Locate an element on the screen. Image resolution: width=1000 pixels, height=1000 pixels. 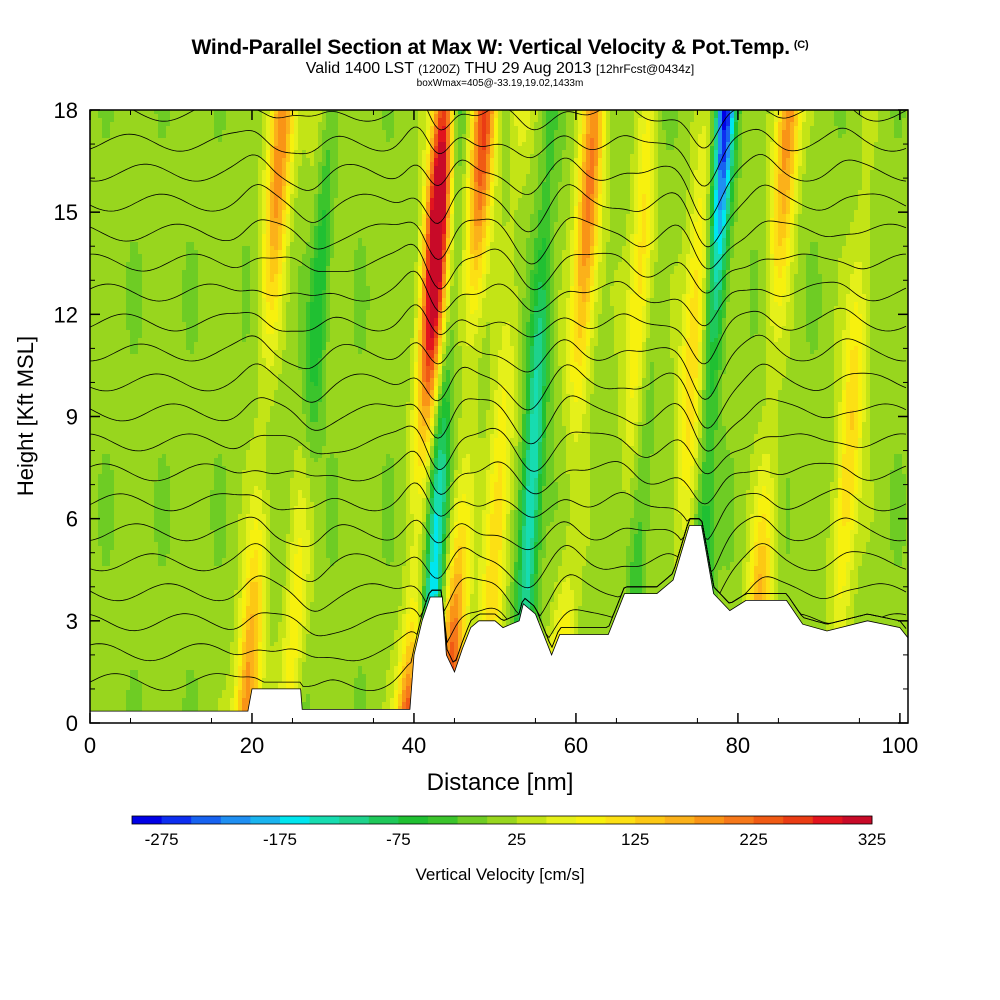
y-tick-label: 3 is located at coordinates (72, 621).